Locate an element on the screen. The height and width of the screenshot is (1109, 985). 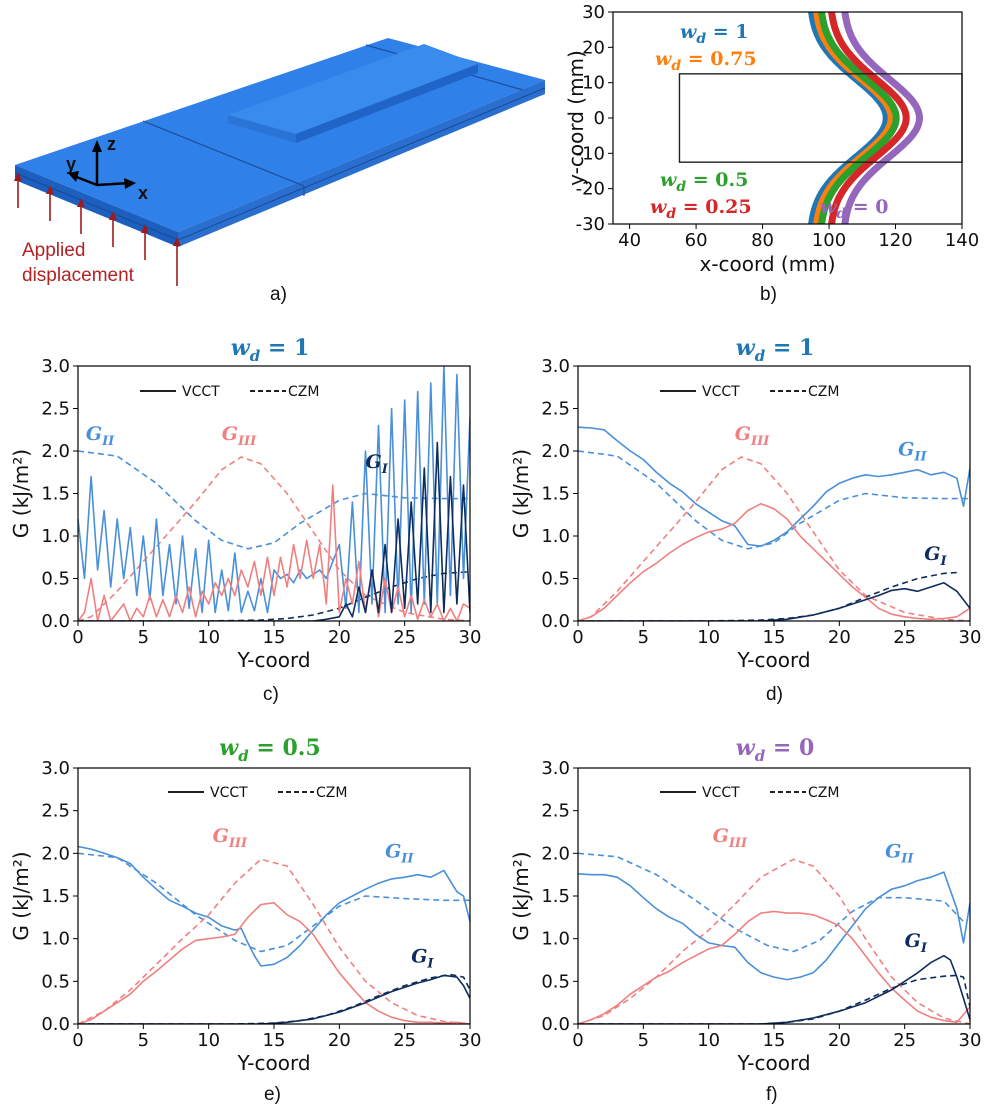
x-tick-label: 120 is located at coordinates (895, 240).